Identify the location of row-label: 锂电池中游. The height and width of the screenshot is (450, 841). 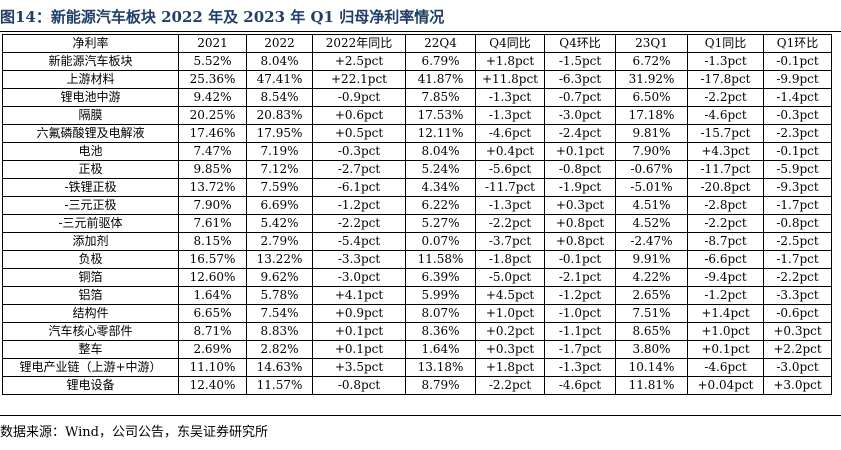
(90, 97).